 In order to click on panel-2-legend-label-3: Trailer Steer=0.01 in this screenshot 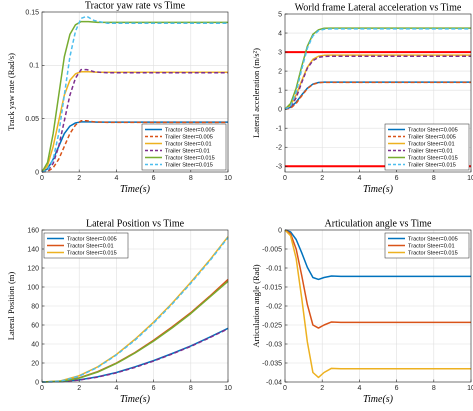, I will do `click(430, 152)`.